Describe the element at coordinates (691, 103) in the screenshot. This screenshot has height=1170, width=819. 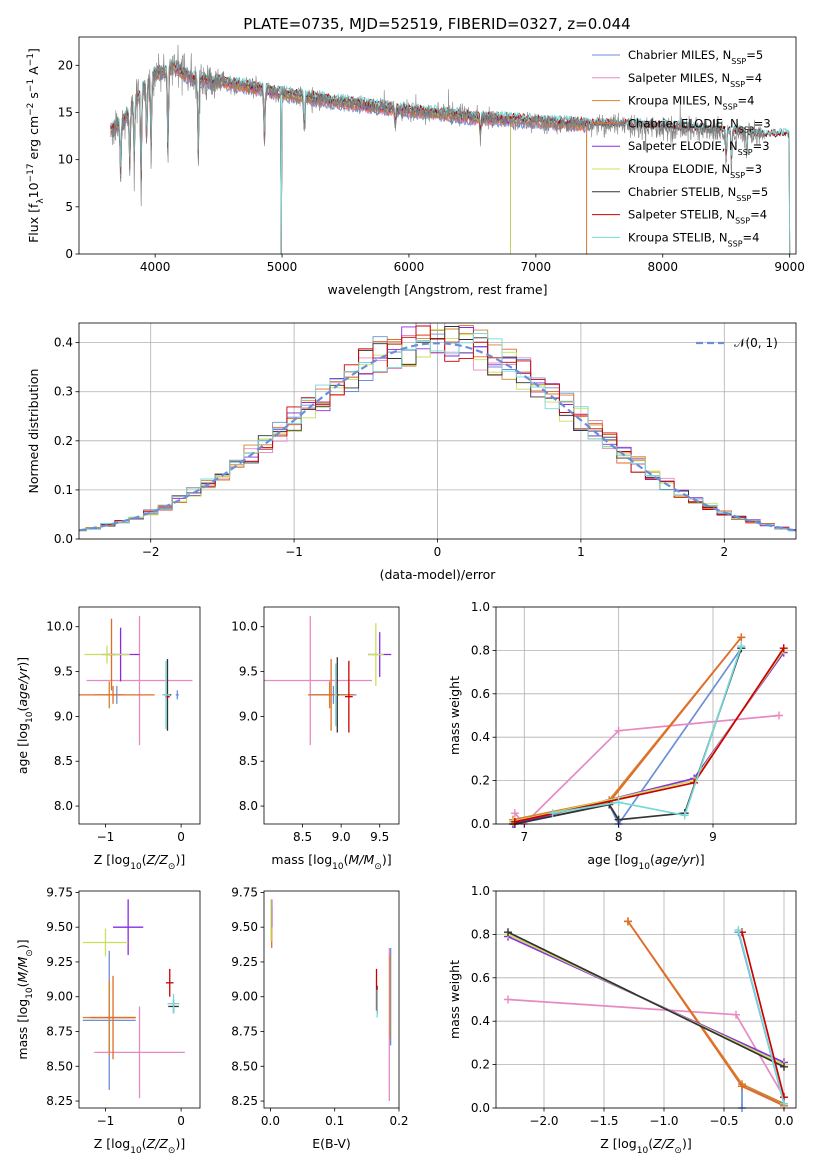
I see `legend-label: Kroupa MILES, NSSP=4` at that location.